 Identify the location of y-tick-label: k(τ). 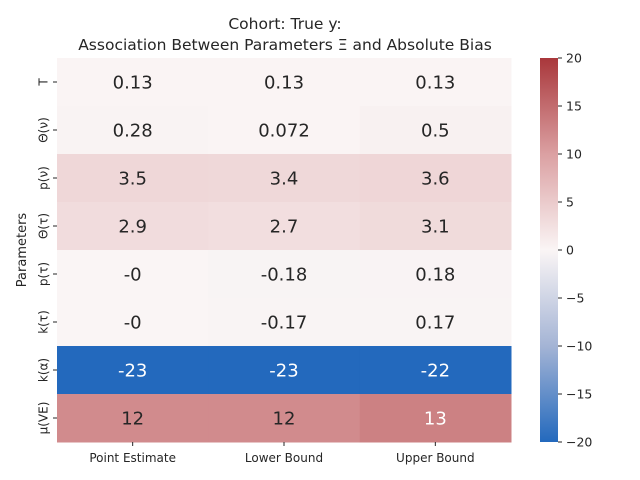
(44, 322).